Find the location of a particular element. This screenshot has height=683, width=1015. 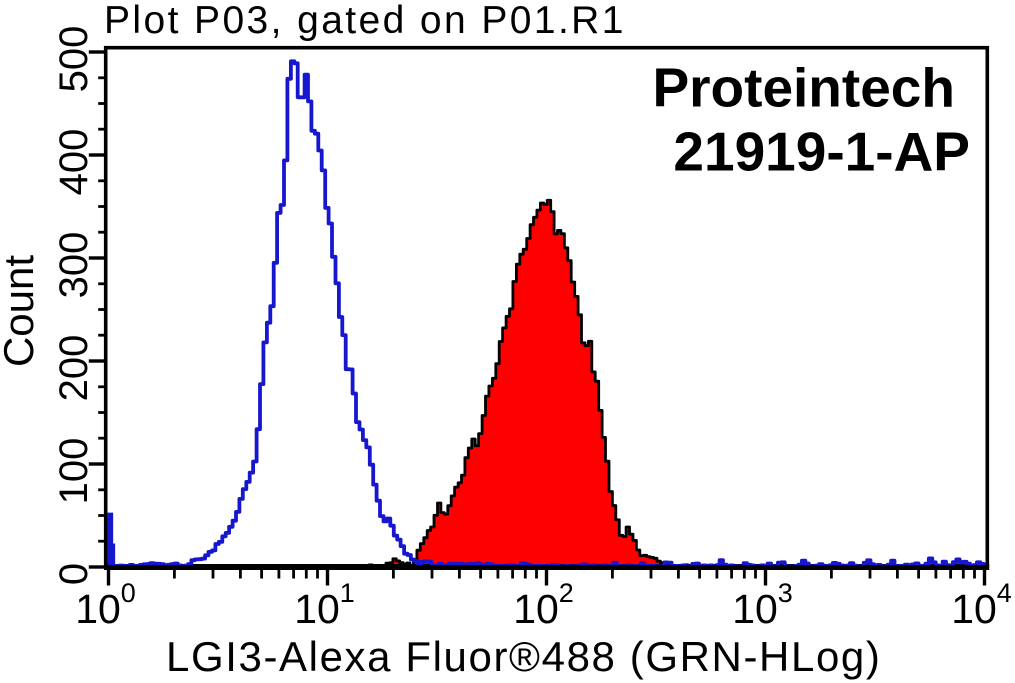

svg-text: 400 is located at coordinates (74, 162).